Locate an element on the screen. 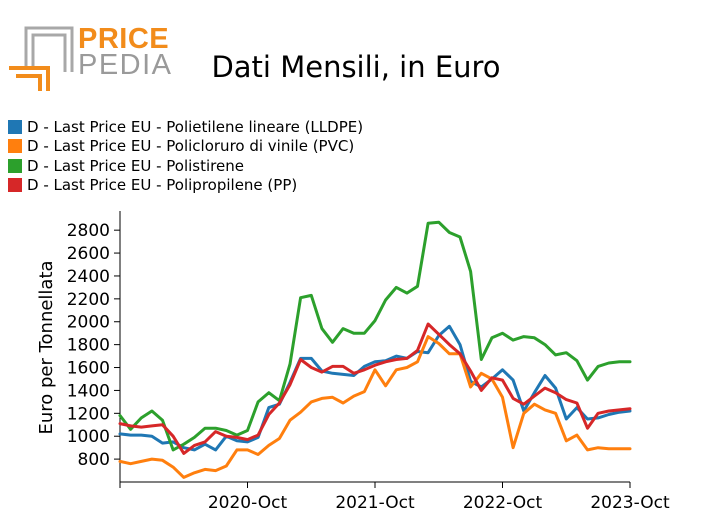  x-tick-label: 2023-Oct is located at coordinates (630, 503).